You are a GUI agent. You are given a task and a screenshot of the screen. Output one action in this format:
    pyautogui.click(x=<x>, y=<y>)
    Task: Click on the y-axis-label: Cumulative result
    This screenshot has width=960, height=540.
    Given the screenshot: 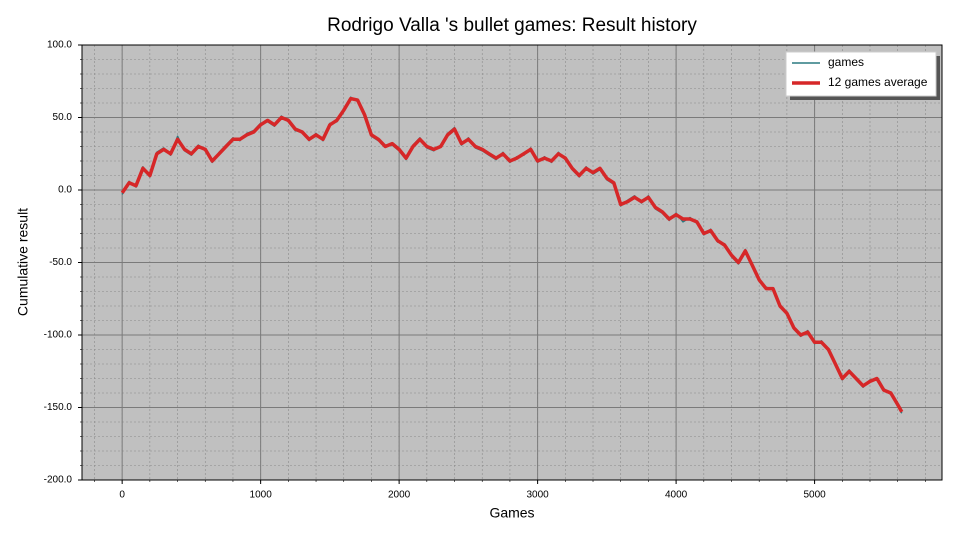 What is the action you would take?
    pyautogui.click(x=23, y=262)
    